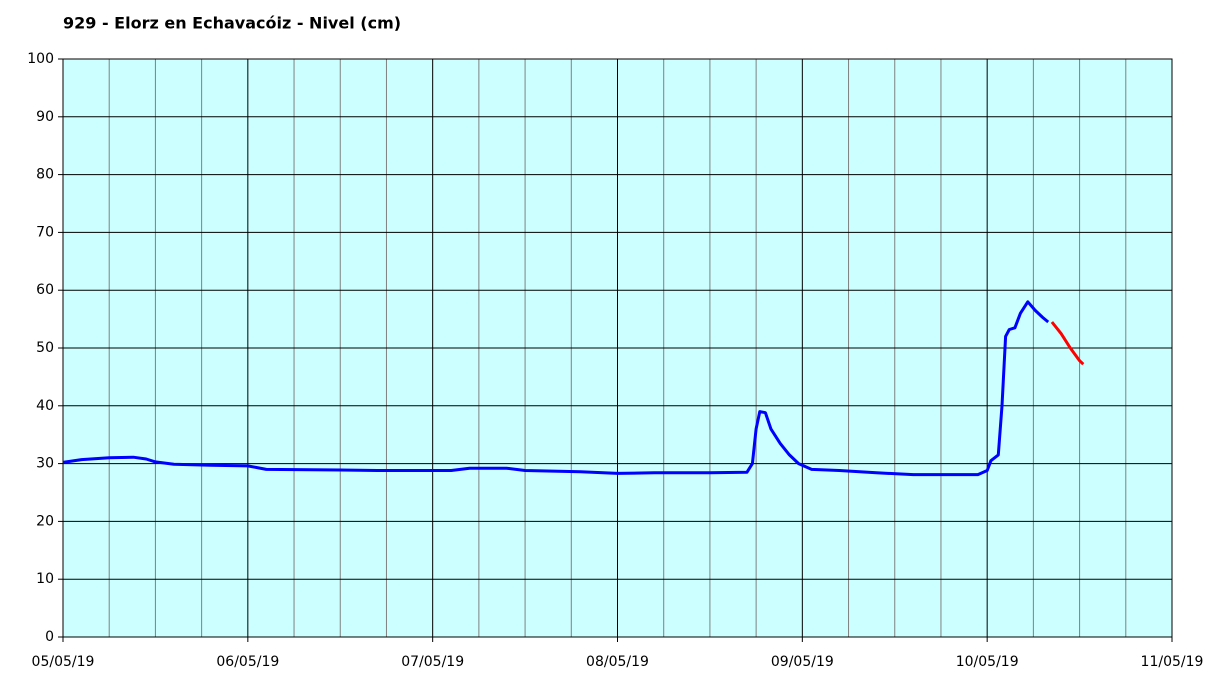 The width and height of the screenshot is (1219, 673). I want to click on y-tick-label: 70, so click(45, 232).